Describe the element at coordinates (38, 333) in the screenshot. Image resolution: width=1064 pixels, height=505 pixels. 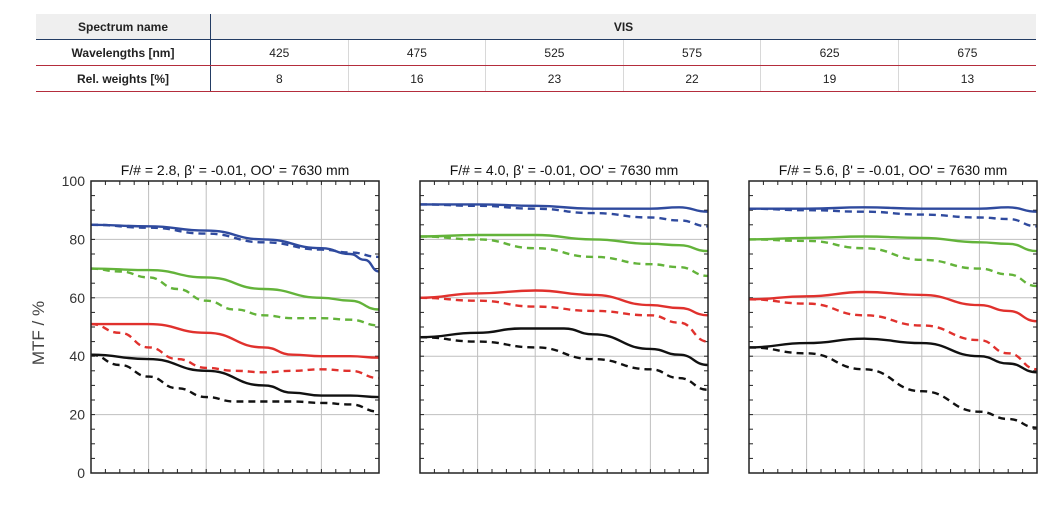
I see `y-axis-title: MTF / %` at that location.